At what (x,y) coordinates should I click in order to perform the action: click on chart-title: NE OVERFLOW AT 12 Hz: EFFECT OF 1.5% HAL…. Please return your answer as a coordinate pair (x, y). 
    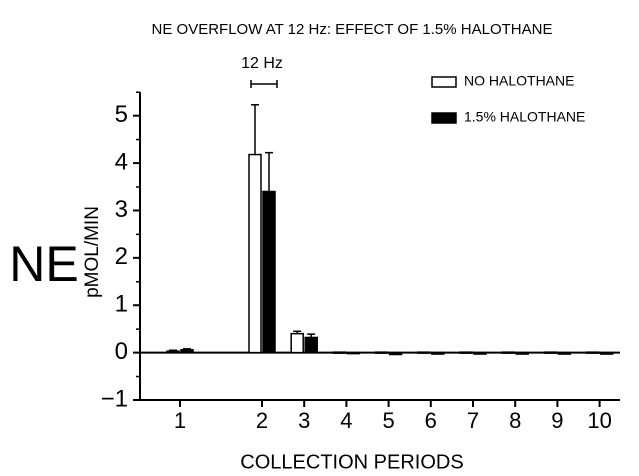
    Looking at the image, I should click on (352, 29).